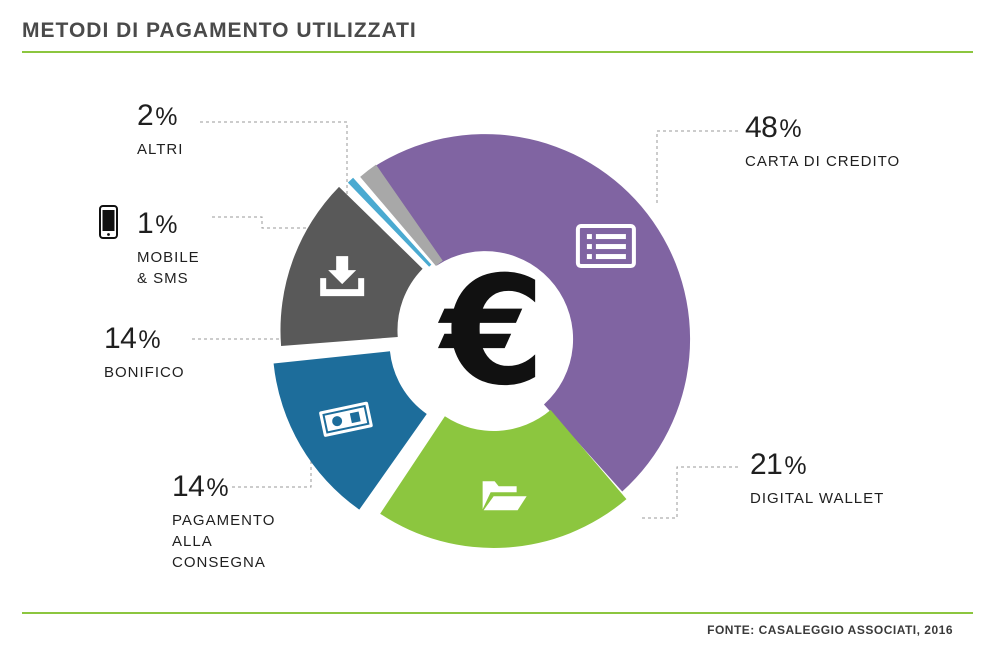  I want to click on bottom-divider, so click(497, 613).